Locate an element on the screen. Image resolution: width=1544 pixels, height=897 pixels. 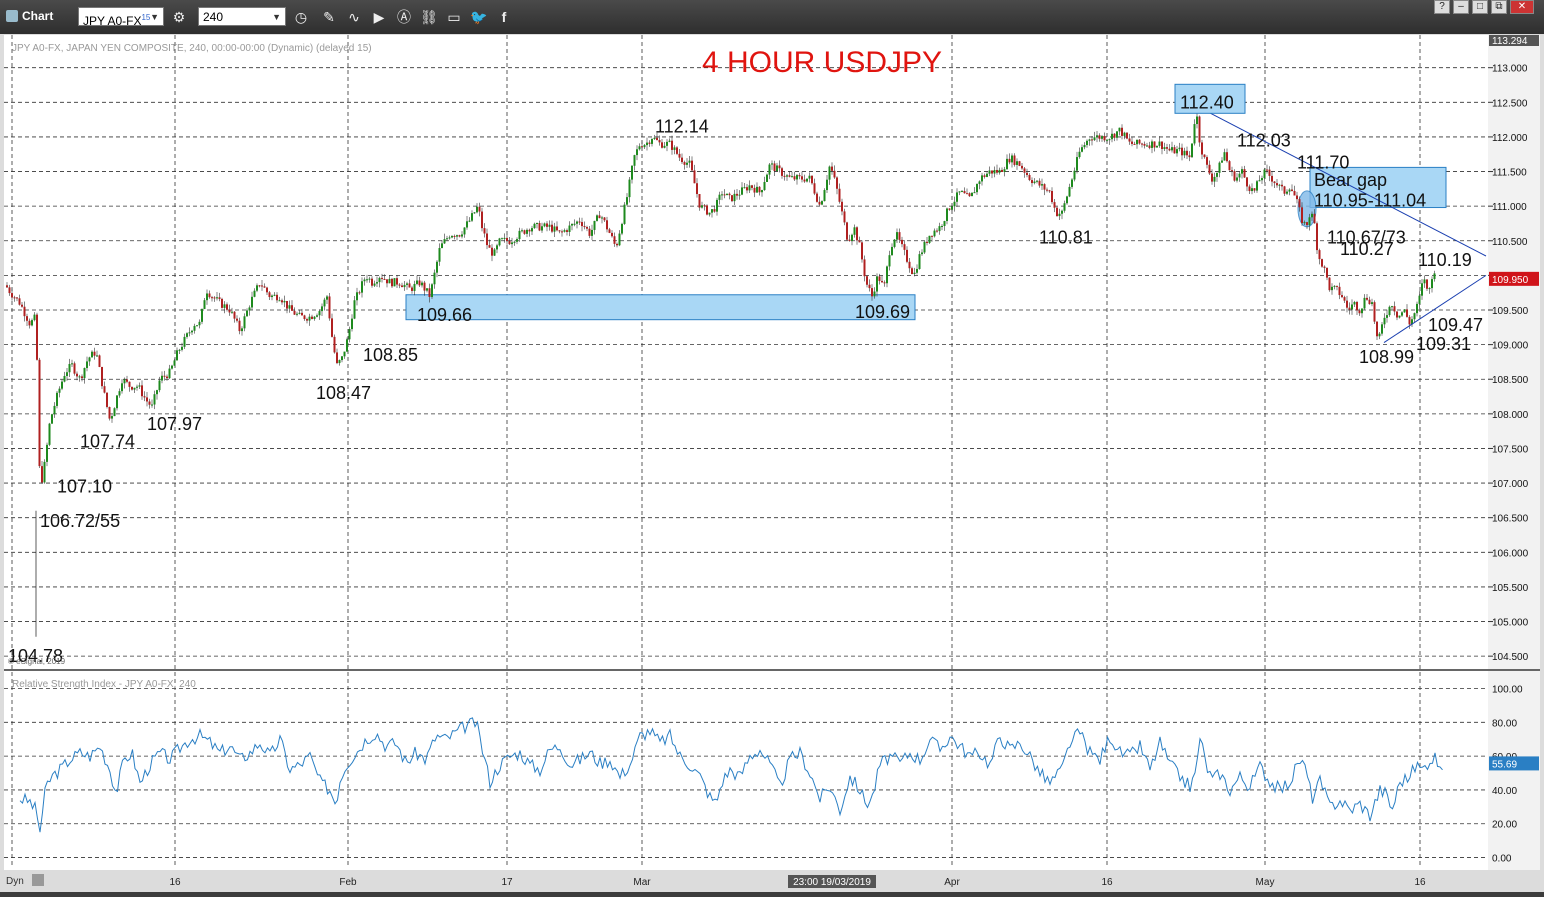
price-annotation: 110.19 is located at coordinates (1445, 260).